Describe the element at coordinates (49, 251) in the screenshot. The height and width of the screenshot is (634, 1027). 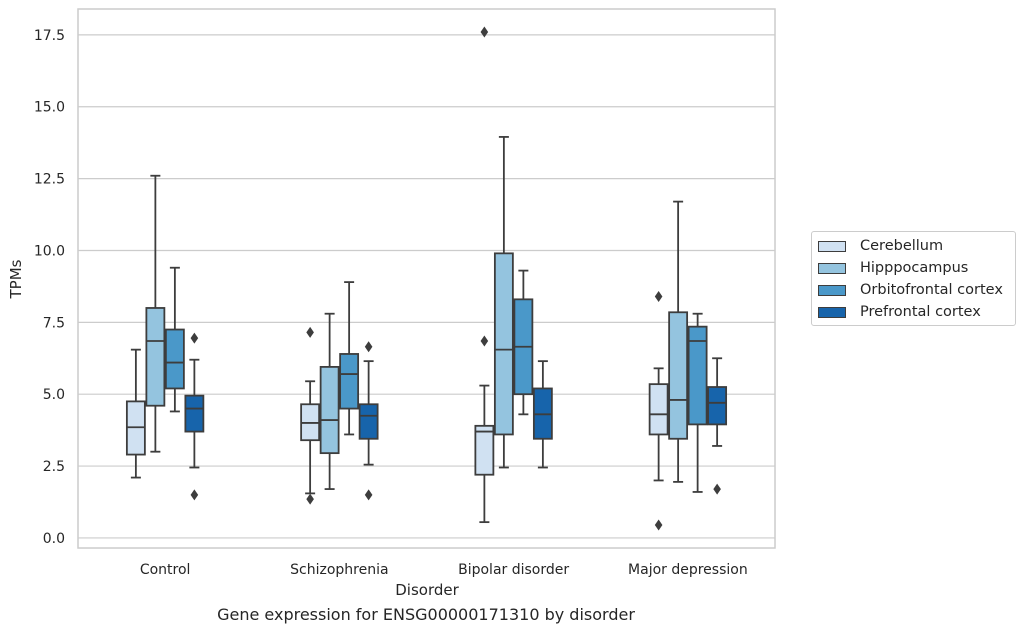
I see `y-tick-label: 10.0` at that location.